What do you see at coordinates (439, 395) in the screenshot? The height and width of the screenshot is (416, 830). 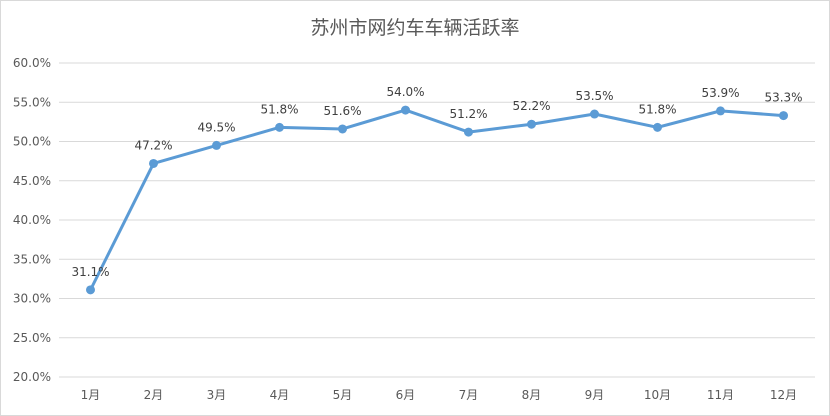 I see `x-axis-ticks: 1月 2月 3月 4月 5月 6月 7月 8月 9月 10月 11月 12月` at bounding box center [439, 395].